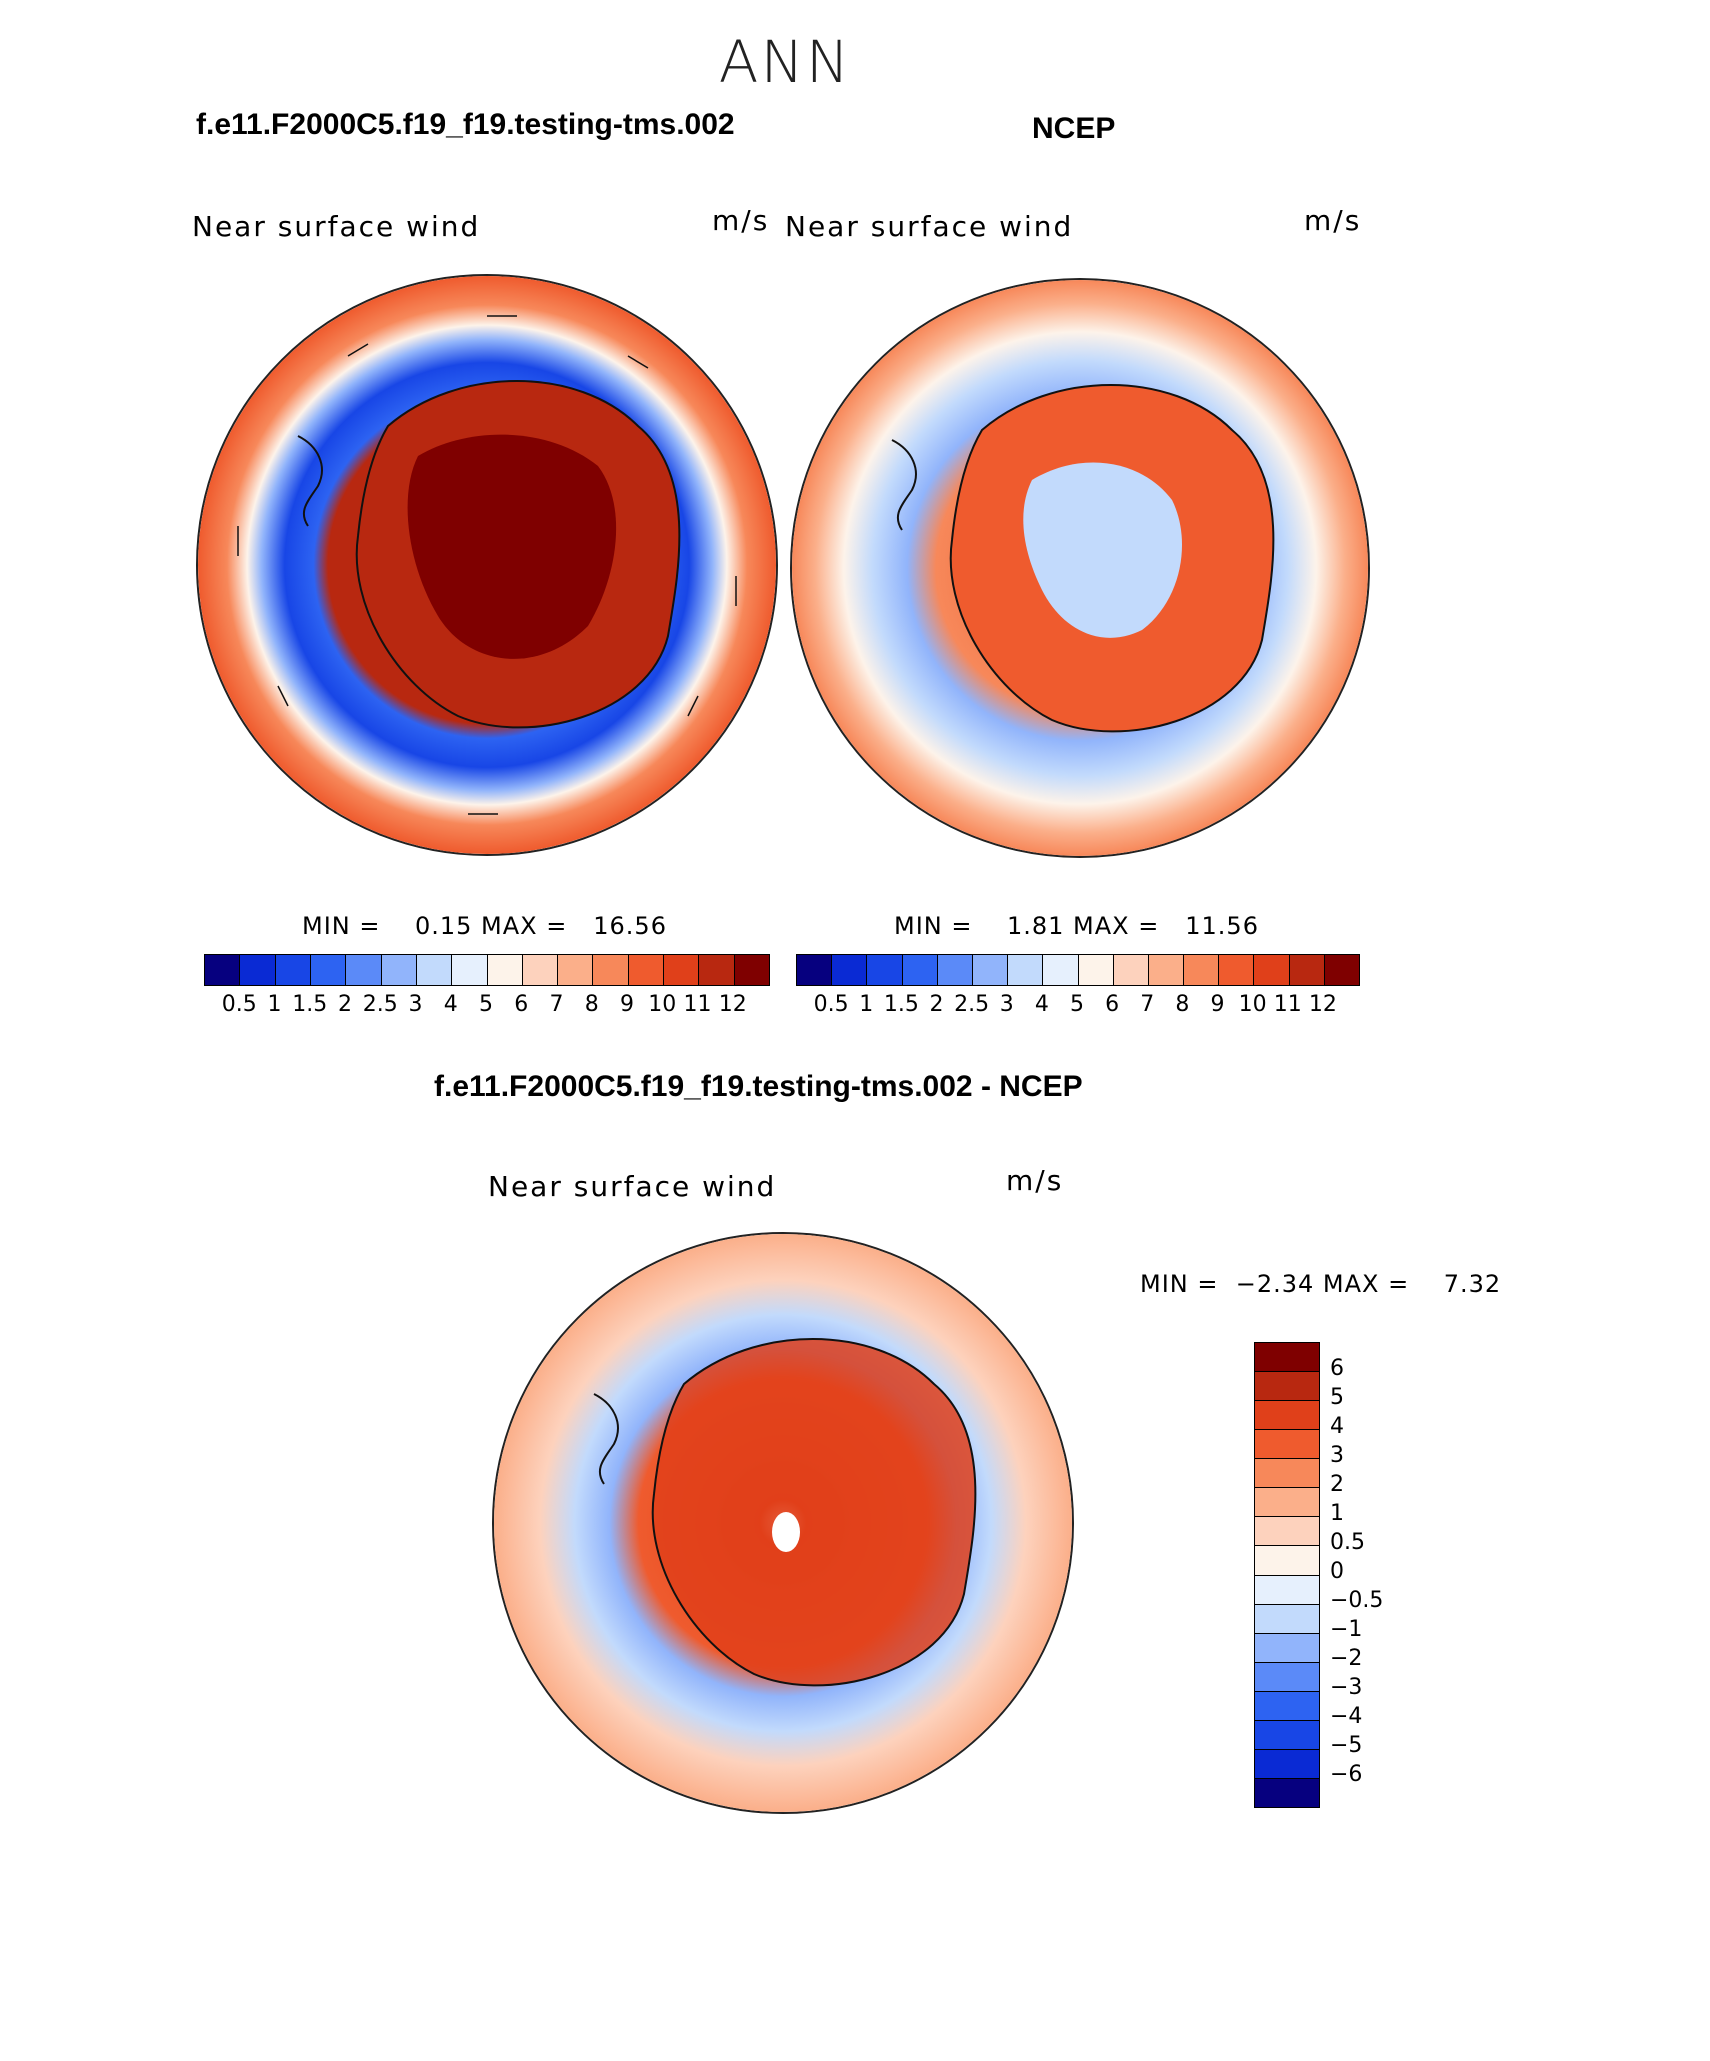 The image size is (1710, 2061). I want to click on model-units-label: m/s, so click(741, 220).